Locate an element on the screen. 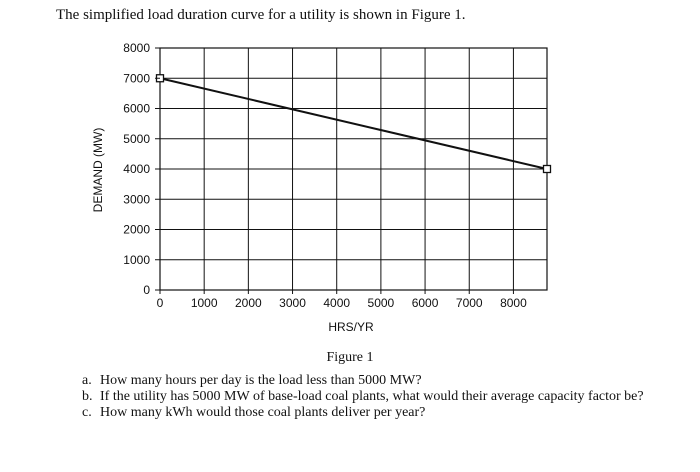  x-tick-label-6: 6000 is located at coordinates (425, 303).